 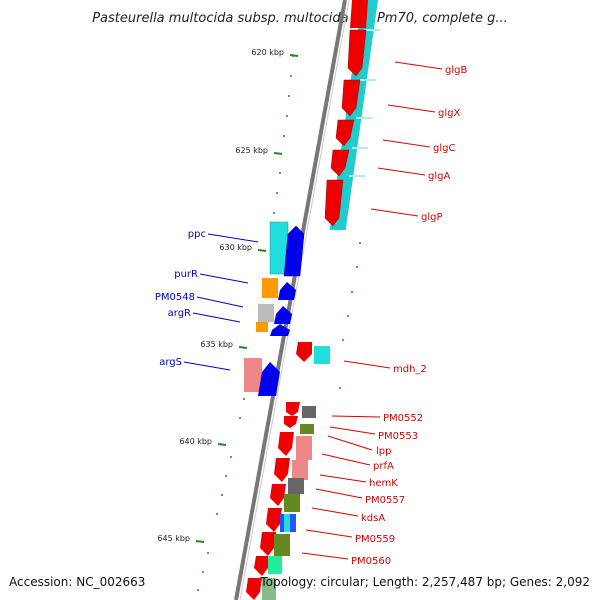 What do you see at coordinates (403, 418) in the screenshot?
I see `gene-label-PM0552: PM0552` at bounding box center [403, 418].